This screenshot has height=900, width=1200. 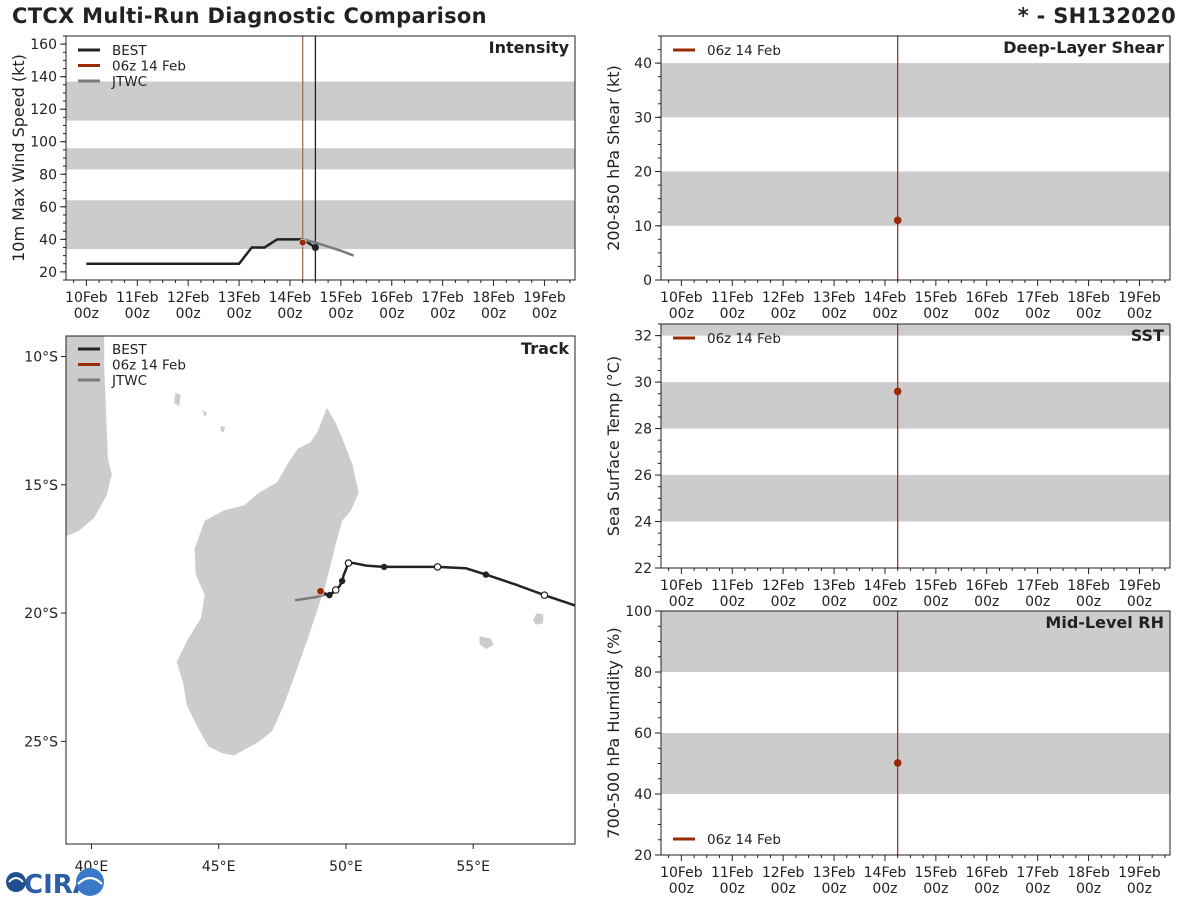 I want to click on jtwc-series-line, so click(x=328, y=247).